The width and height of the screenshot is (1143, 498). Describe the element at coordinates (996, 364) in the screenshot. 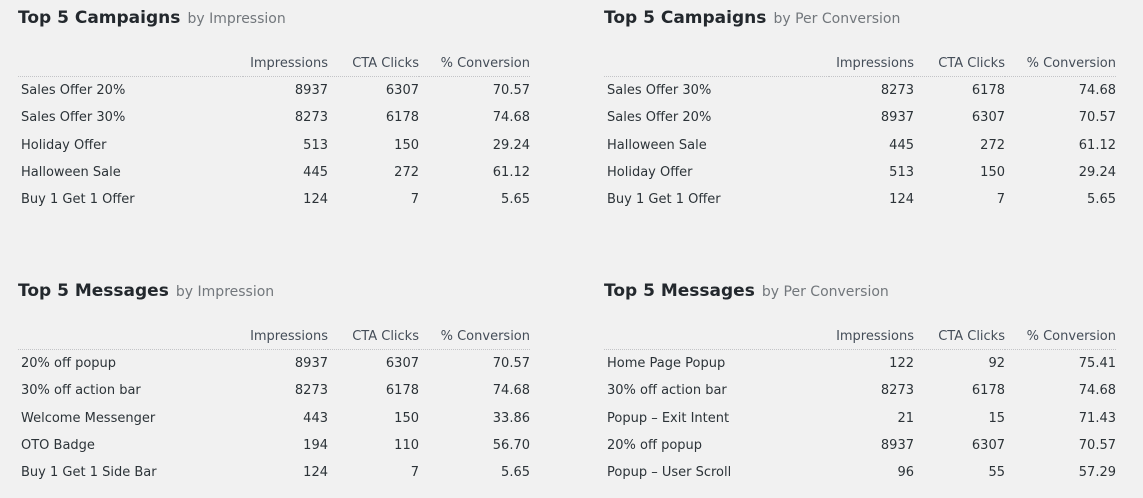

I see `row-cta-clicks: 92` at that location.